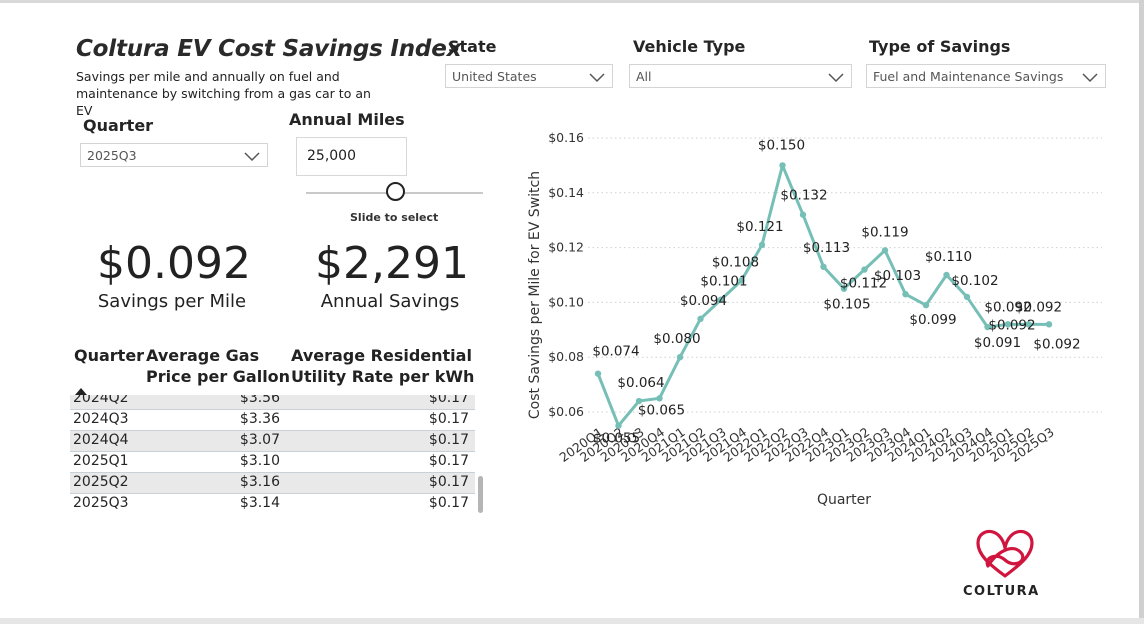  What do you see at coordinates (974, 281) in the screenshot?
I see `data-label: $0.102` at bounding box center [974, 281].